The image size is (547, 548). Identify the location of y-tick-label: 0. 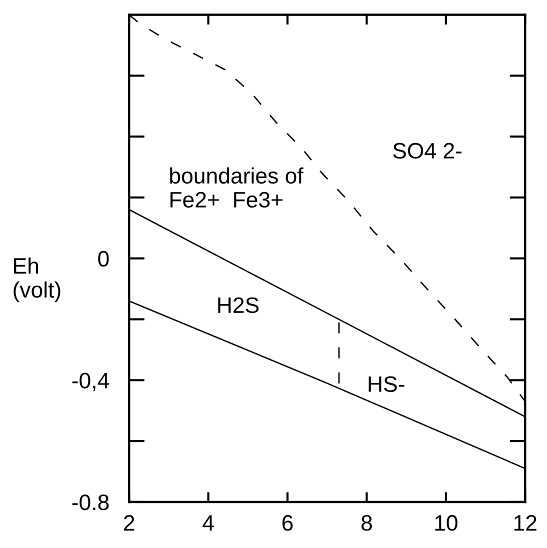
(103, 258).